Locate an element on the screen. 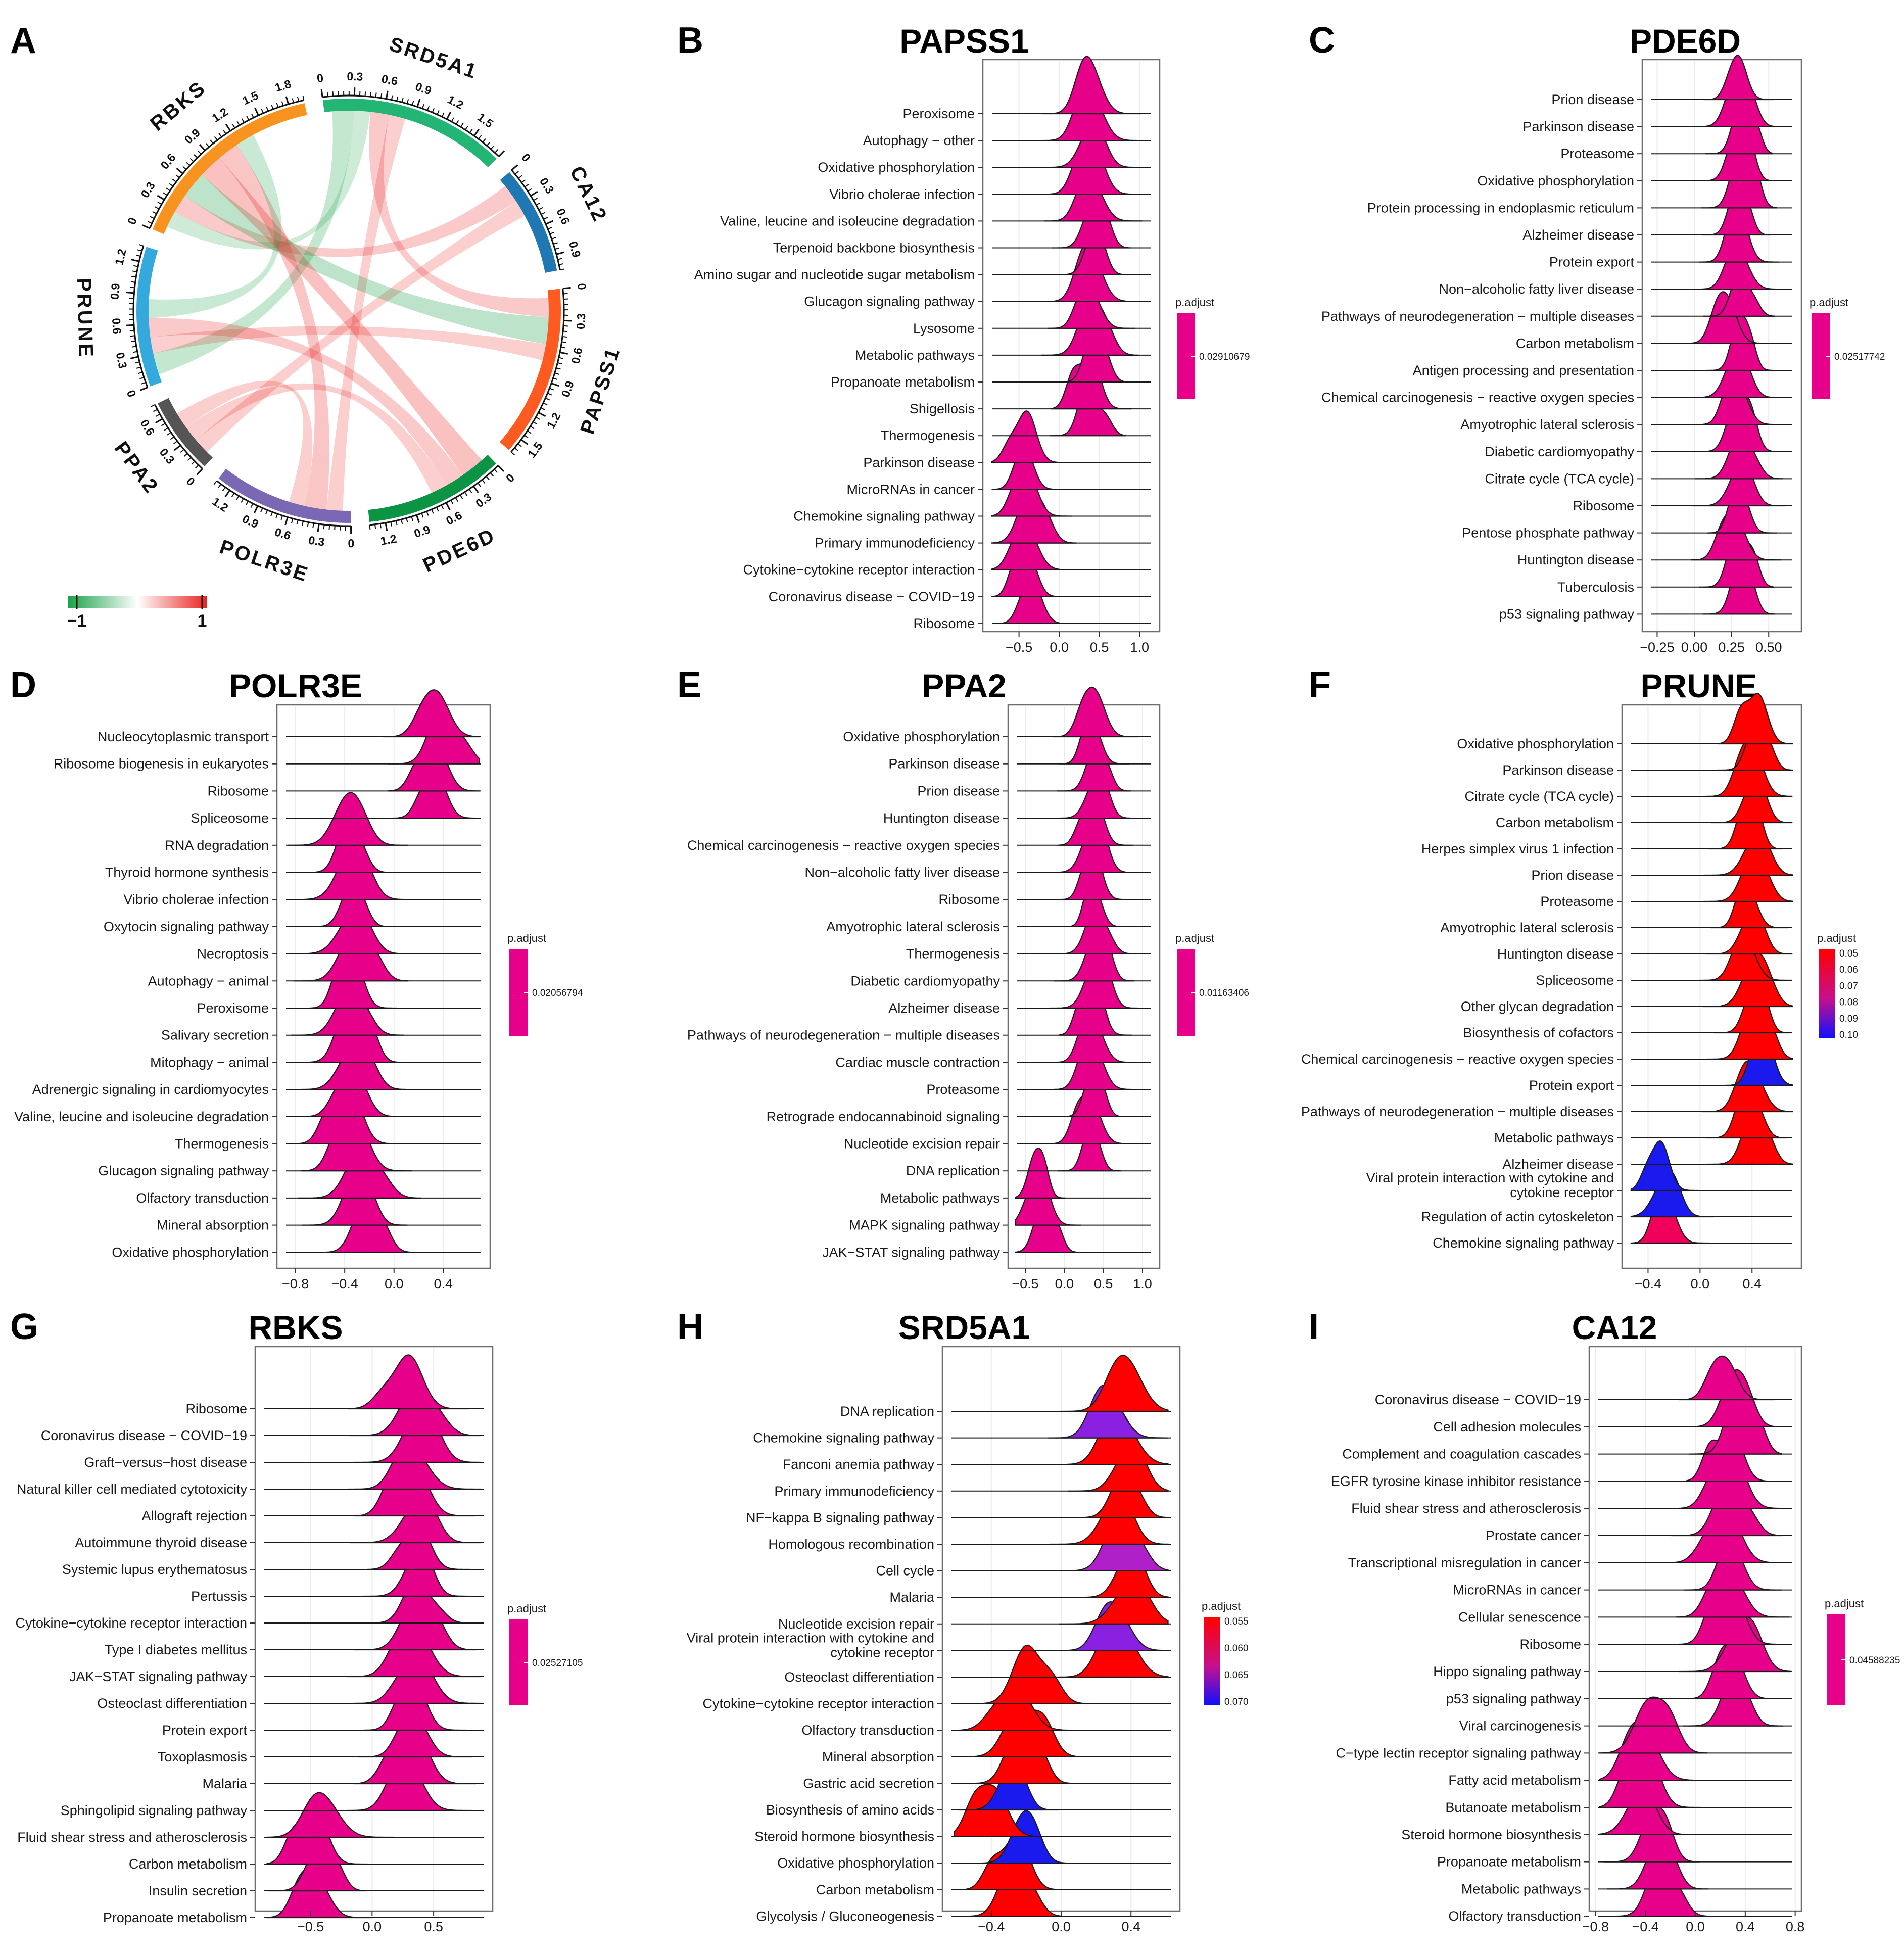 The width and height of the screenshot is (1904, 1957). x-tick-label: 0.25 is located at coordinates (1732, 647).